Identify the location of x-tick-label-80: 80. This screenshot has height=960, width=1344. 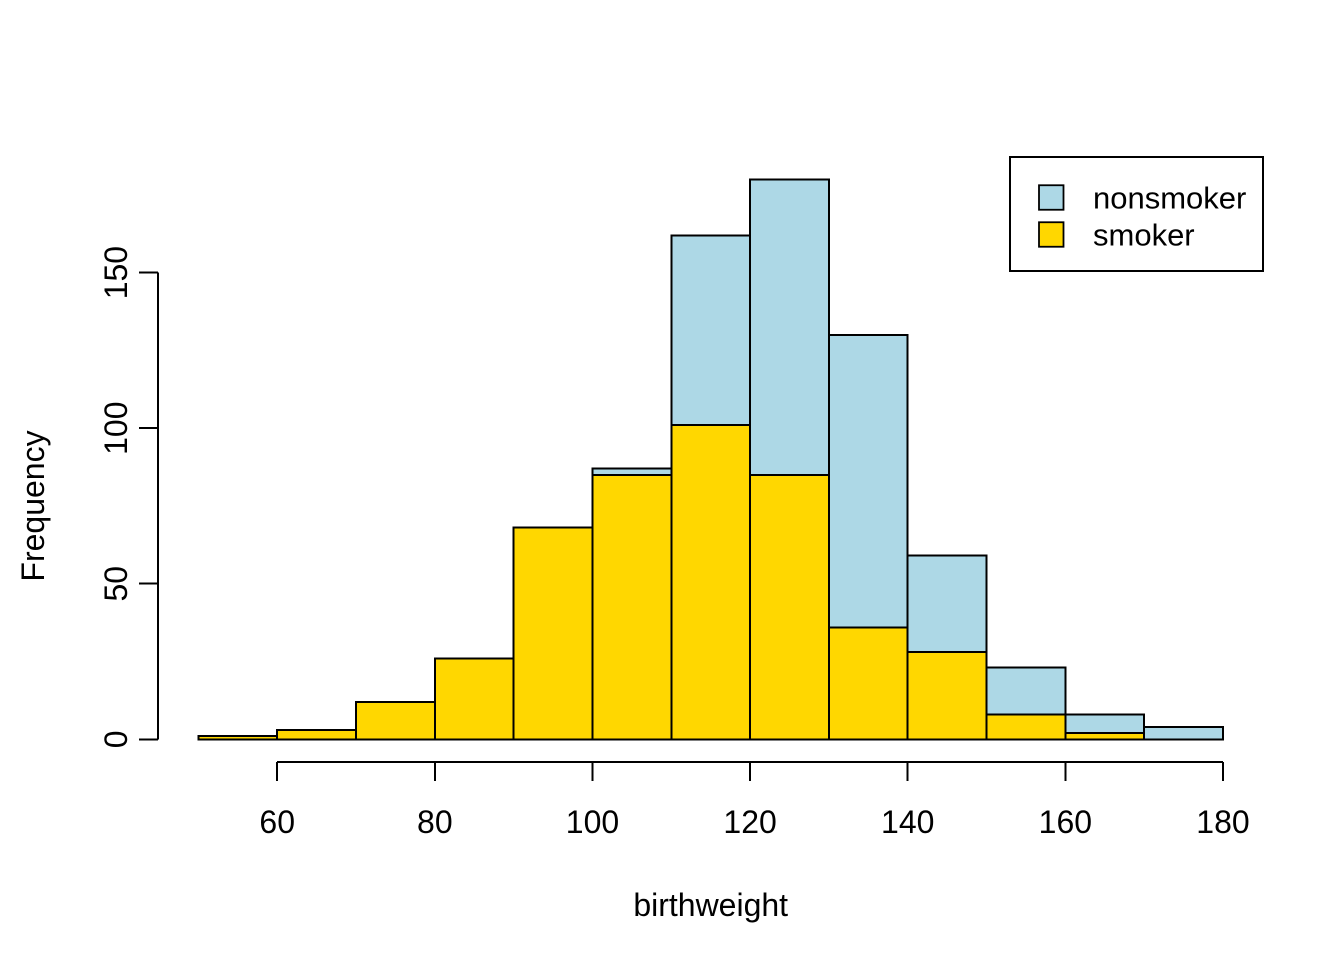
(435, 822).